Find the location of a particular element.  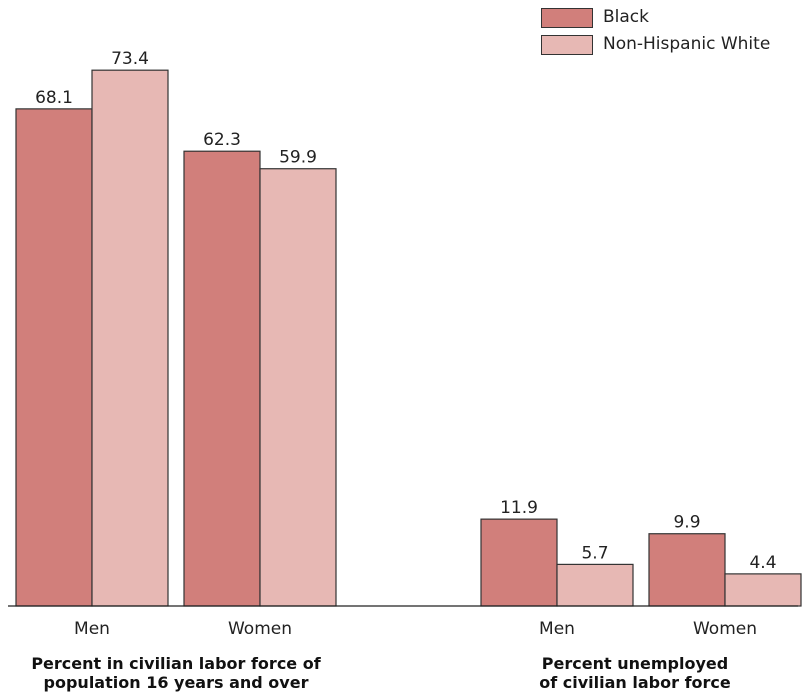

data-label: 73.4 is located at coordinates (130, 59).